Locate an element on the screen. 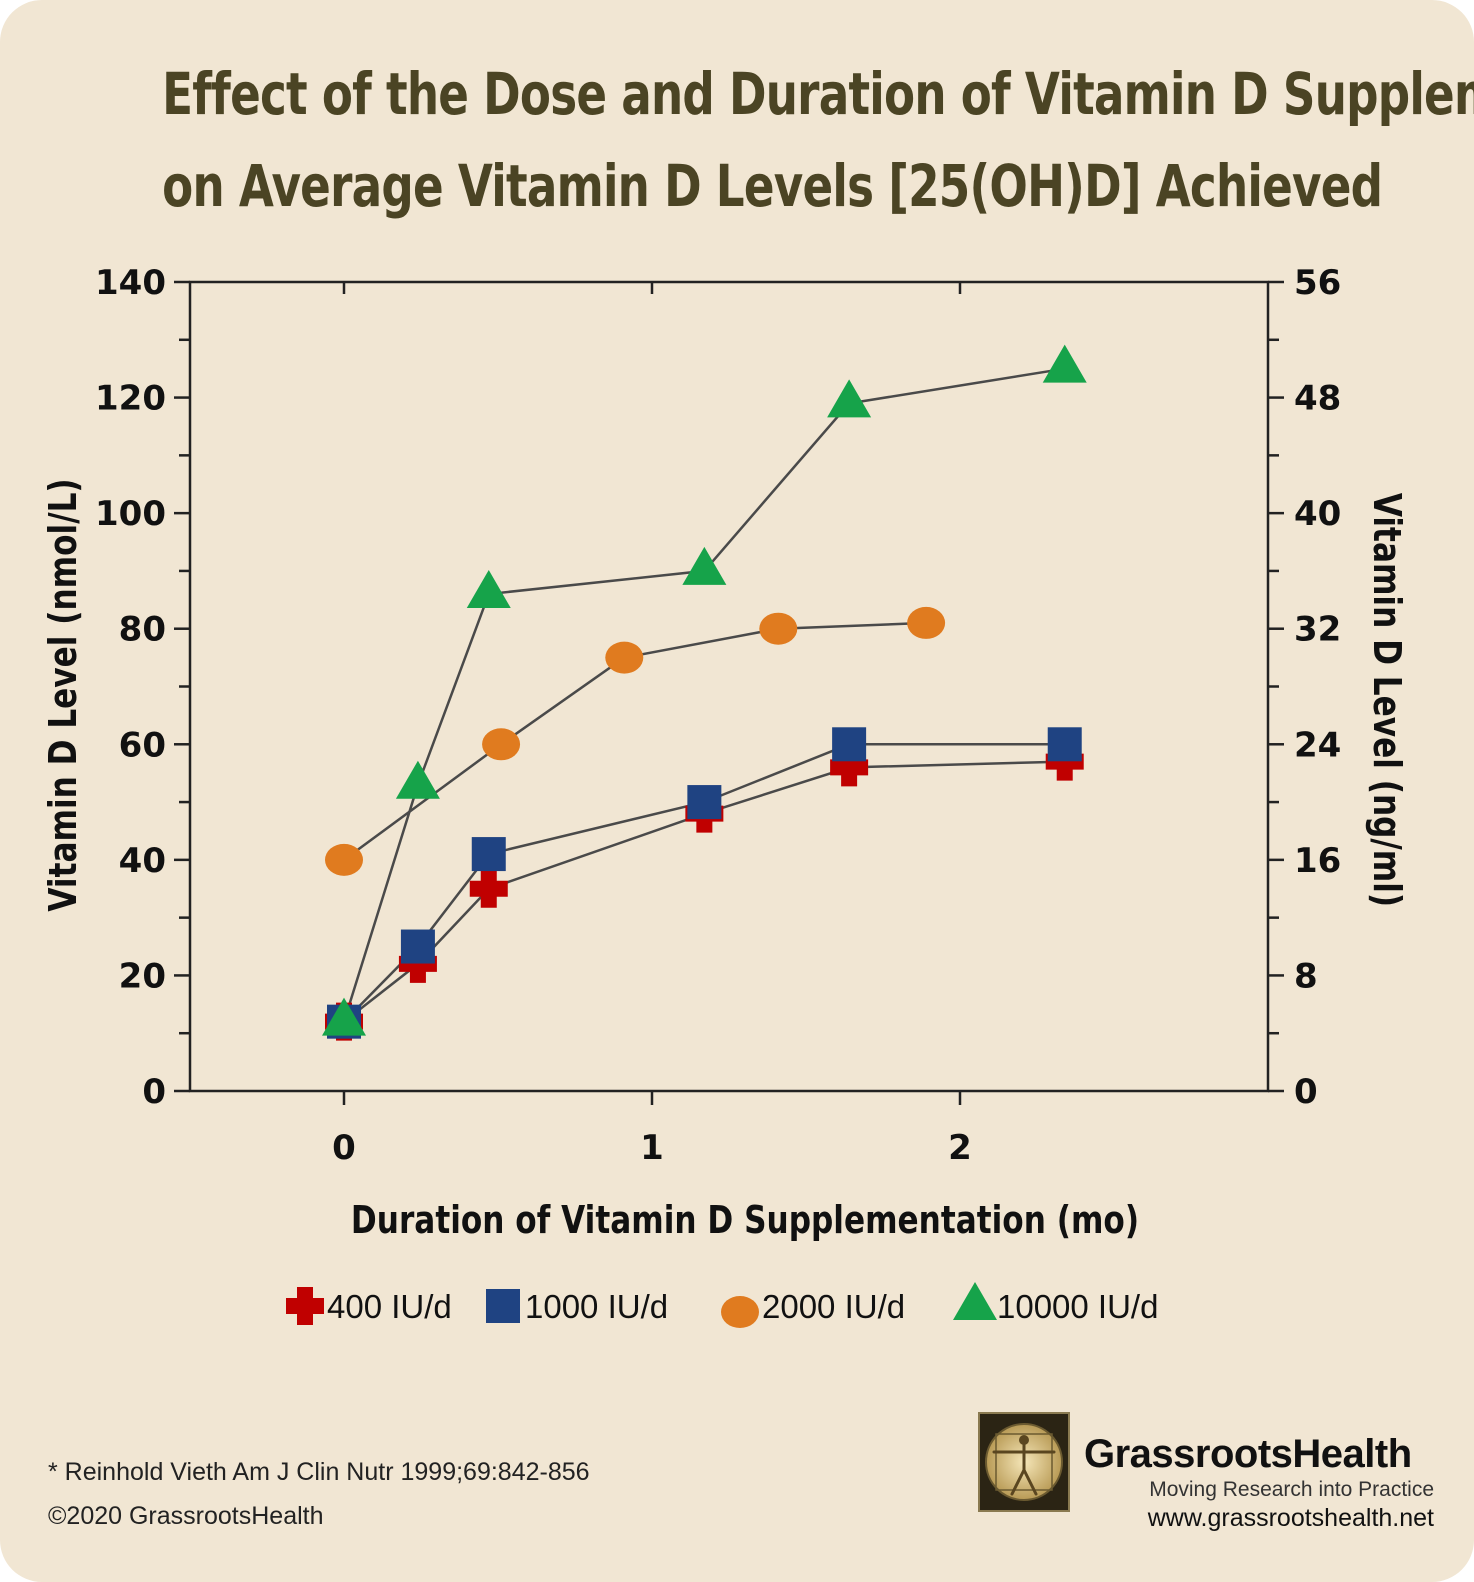  copyright-notice: ©2020 GrassrootsHealth is located at coordinates (186, 1516).